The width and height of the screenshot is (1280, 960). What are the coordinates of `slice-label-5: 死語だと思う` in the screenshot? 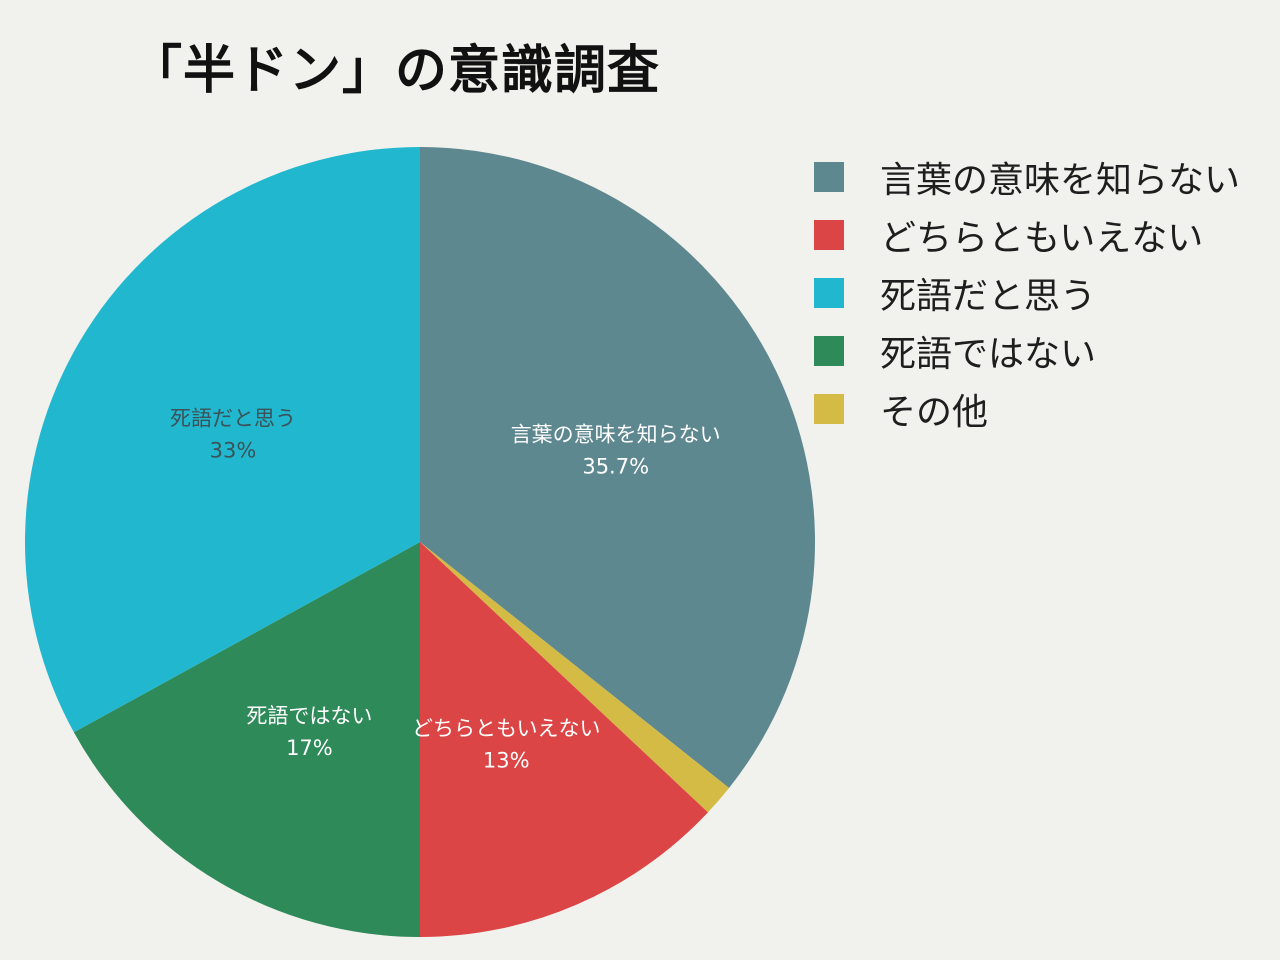 It's located at (233, 418).